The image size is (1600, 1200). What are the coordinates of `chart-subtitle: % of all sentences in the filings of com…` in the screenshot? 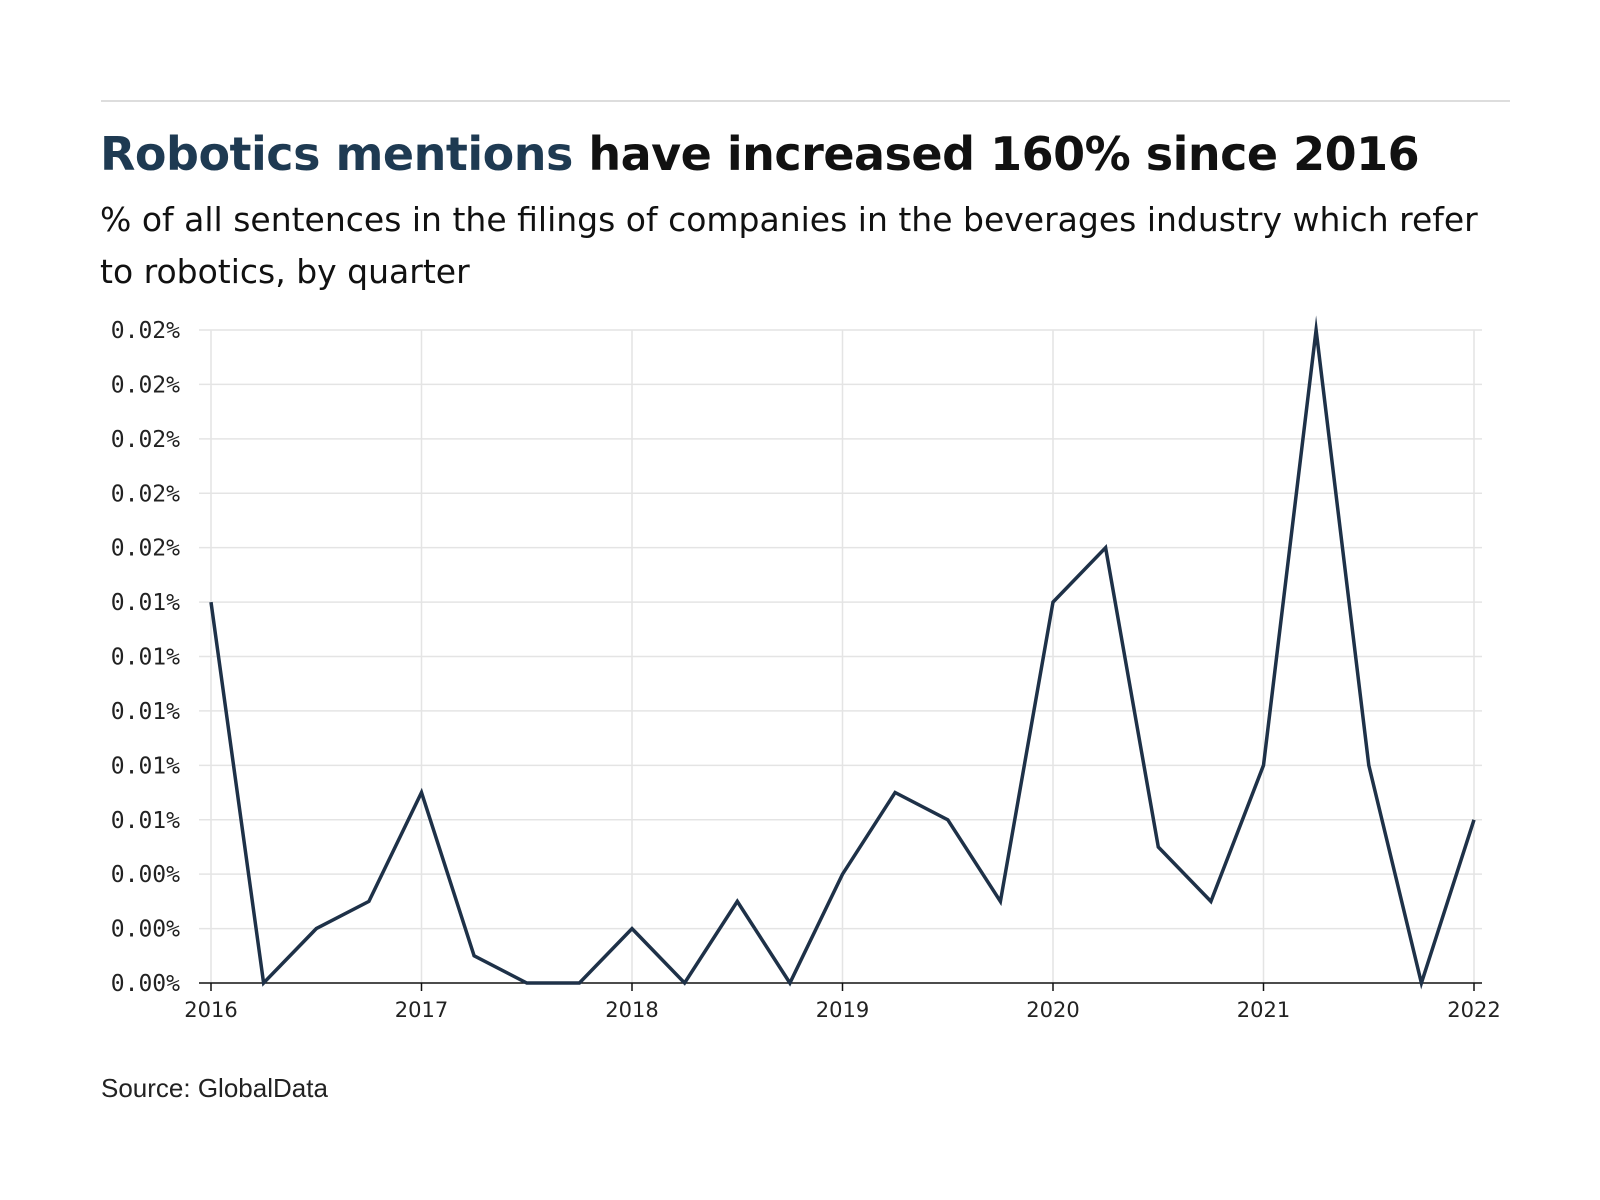 It's located at (789, 245).